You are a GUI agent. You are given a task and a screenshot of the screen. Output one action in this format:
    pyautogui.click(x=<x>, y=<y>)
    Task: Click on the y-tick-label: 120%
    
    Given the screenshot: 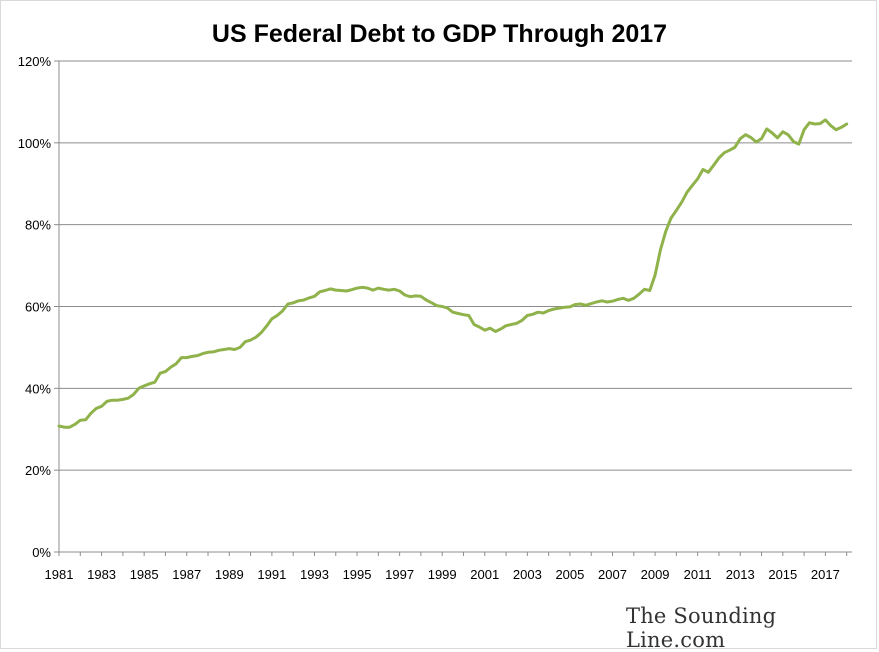 What is the action you would take?
    pyautogui.click(x=35, y=61)
    